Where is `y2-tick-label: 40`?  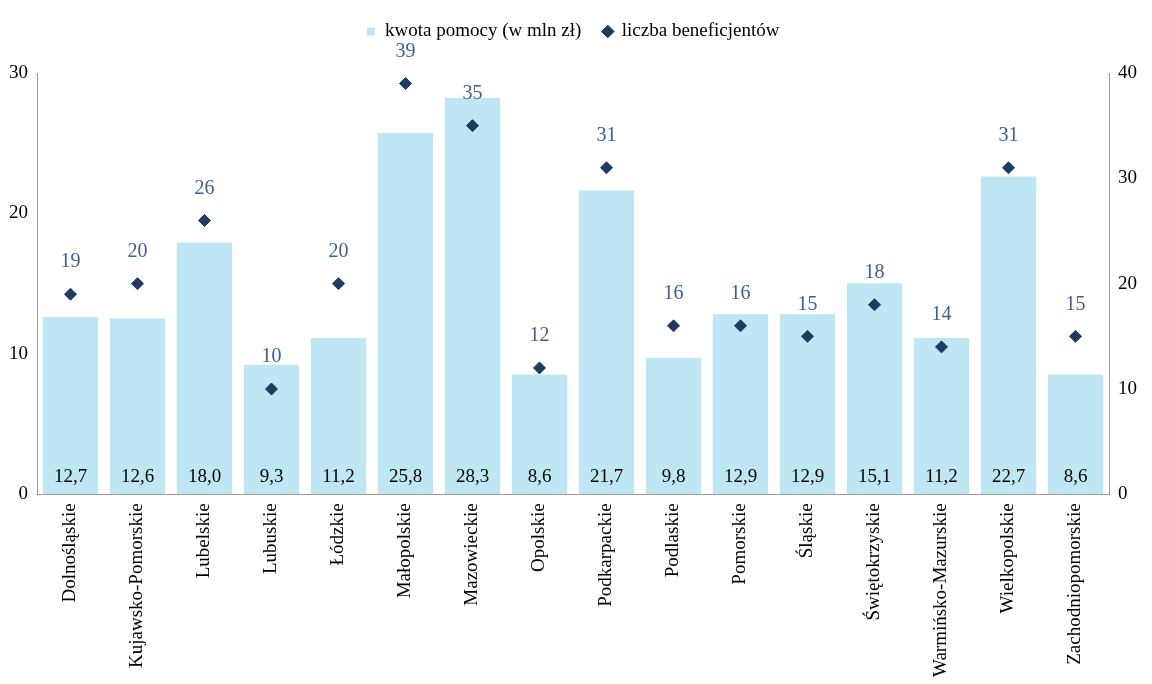
y2-tick-label: 40 is located at coordinates (1127, 71).